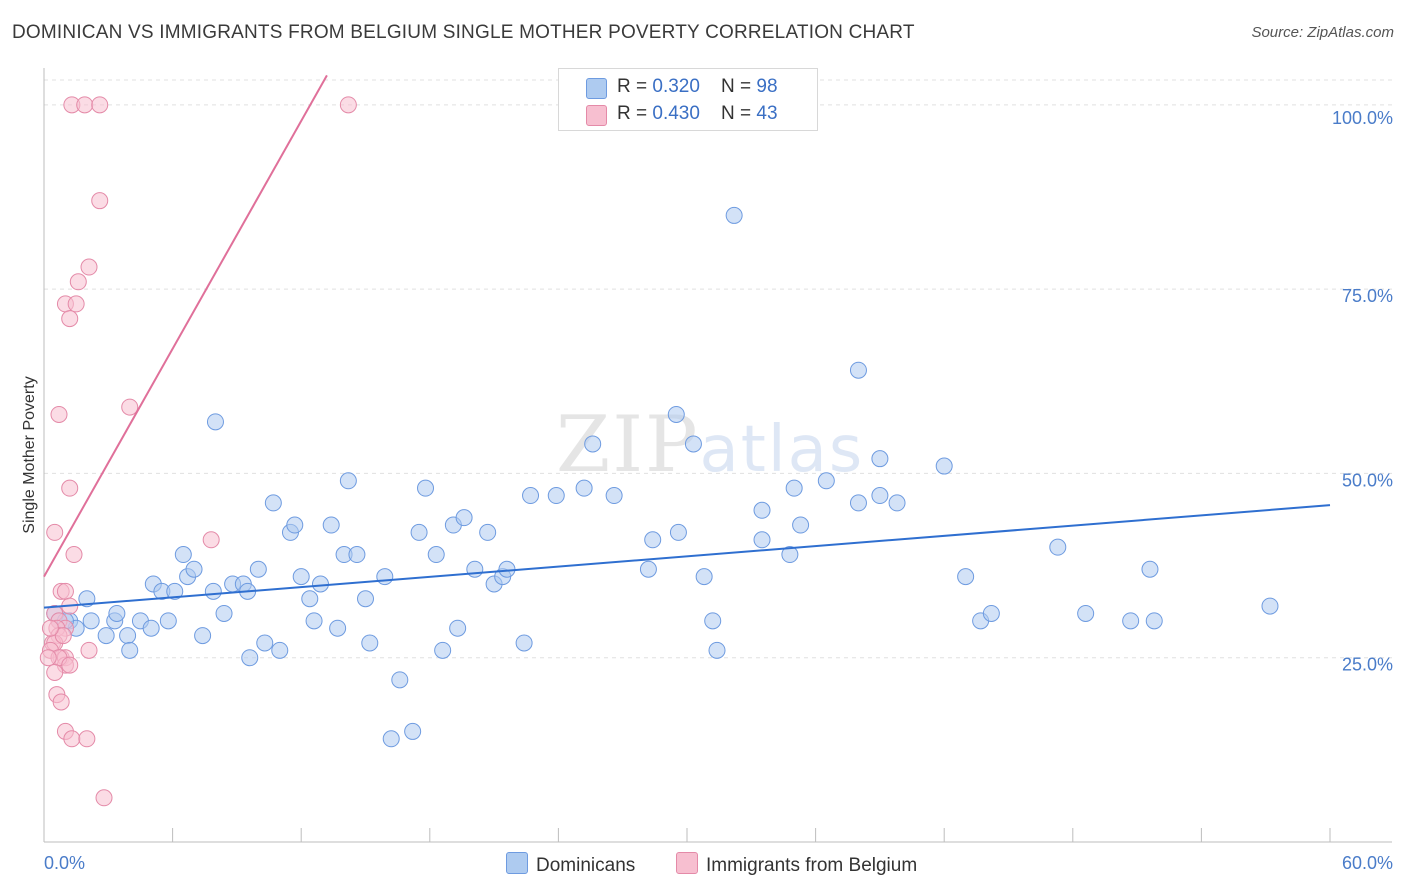 The height and width of the screenshot is (892, 1406). Describe the element at coordinates (688, 99) in the screenshot. I see `stats-legend: R = 0.320 N = 98 R = 0.430 N = 43` at that location.